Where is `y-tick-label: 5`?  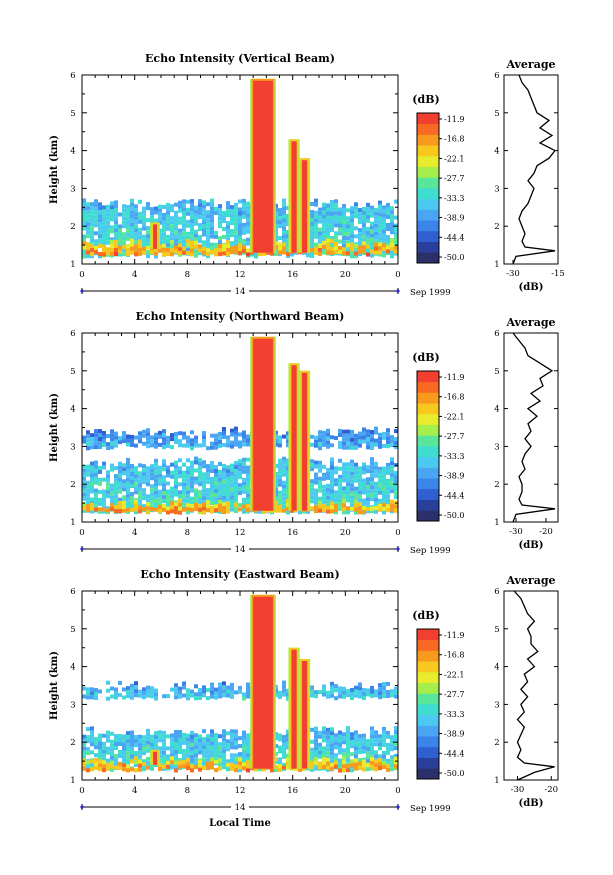
y-tick-label: 5 is located at coordinates (72, 372).